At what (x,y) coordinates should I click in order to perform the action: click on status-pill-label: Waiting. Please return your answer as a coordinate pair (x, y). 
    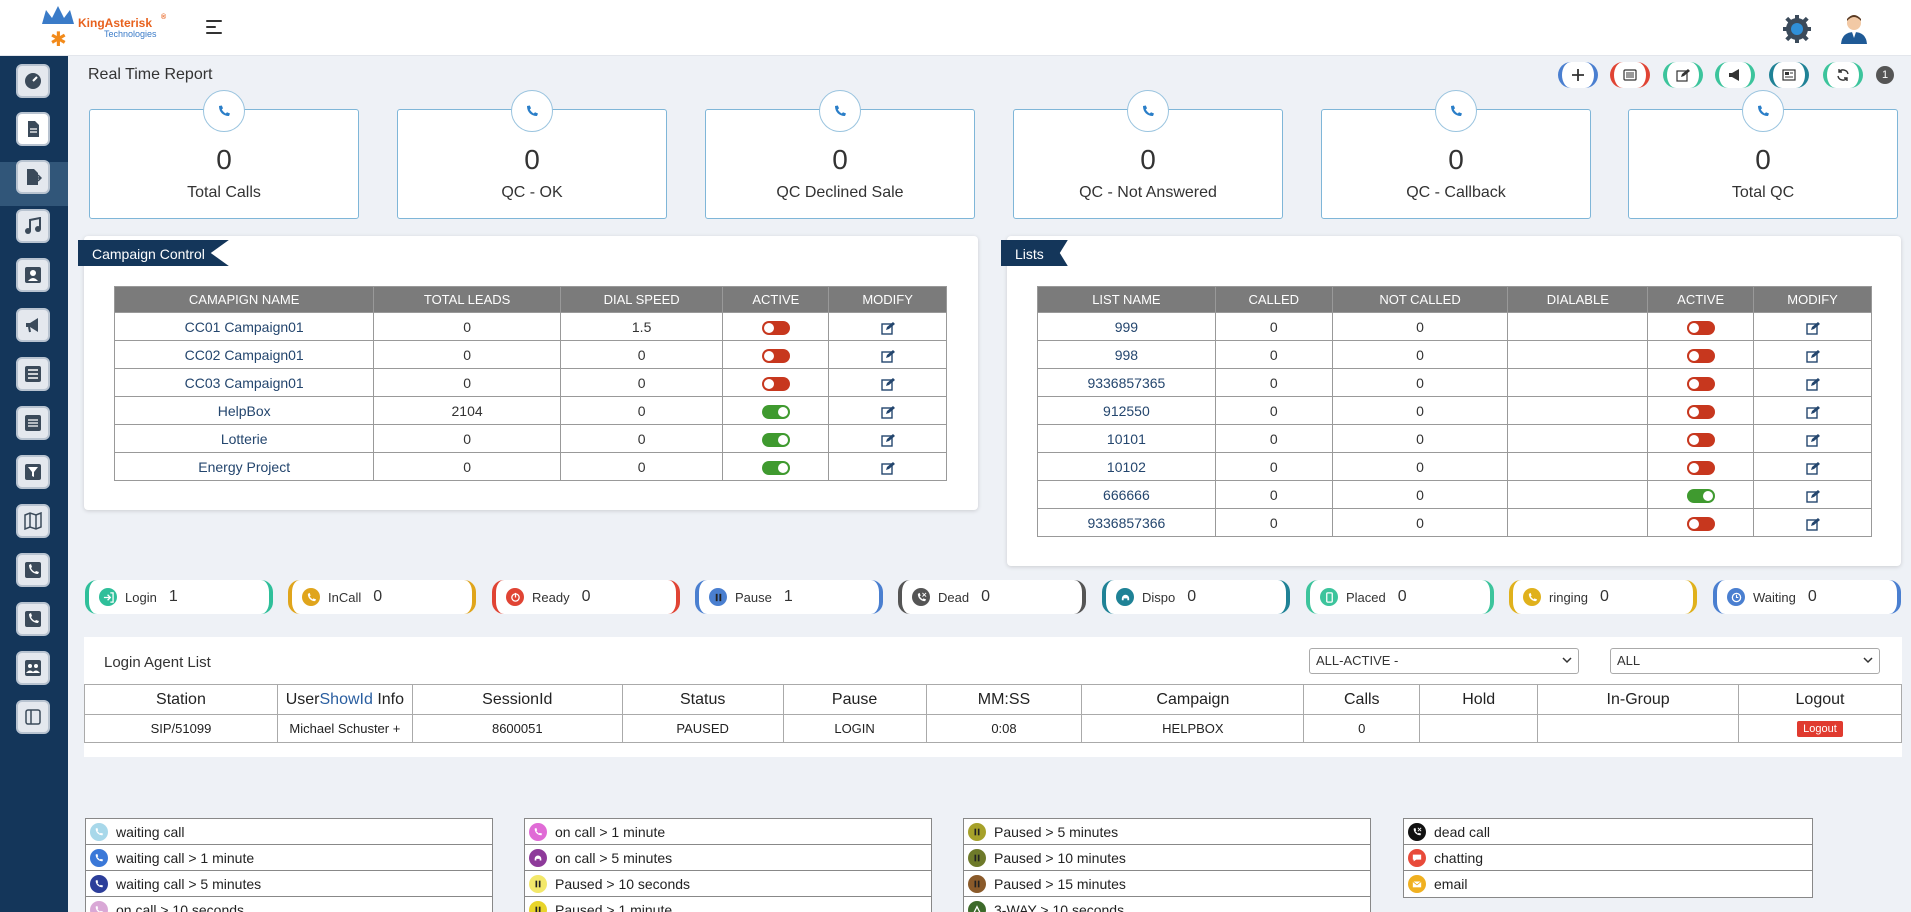
    Looking at the image, I should click on (1774, 597).